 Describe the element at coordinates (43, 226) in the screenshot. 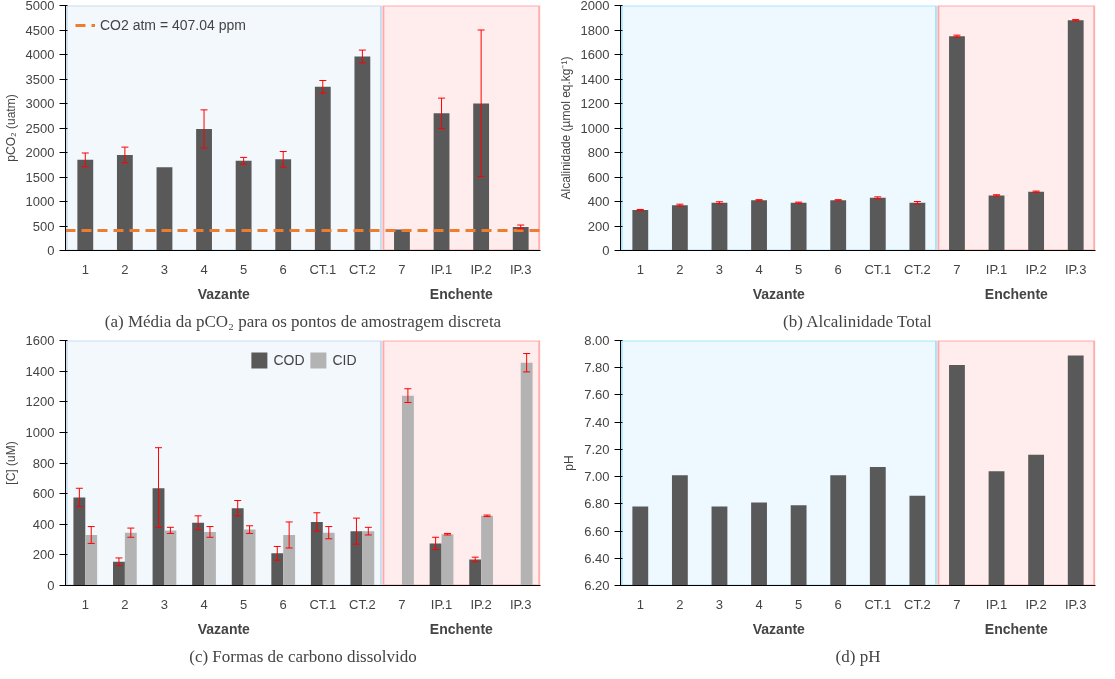

I see `y-tick-label: 500` at that location.